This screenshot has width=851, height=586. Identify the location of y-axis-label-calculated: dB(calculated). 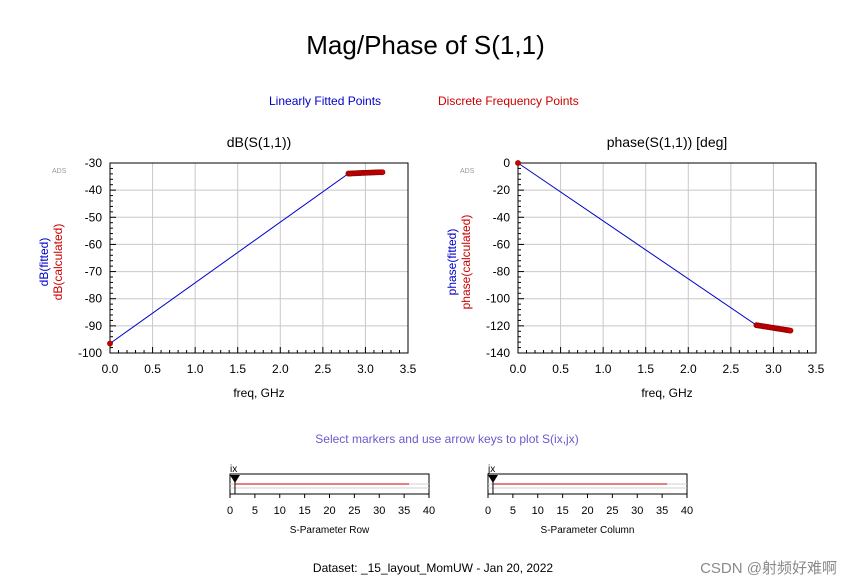
(58, 262).